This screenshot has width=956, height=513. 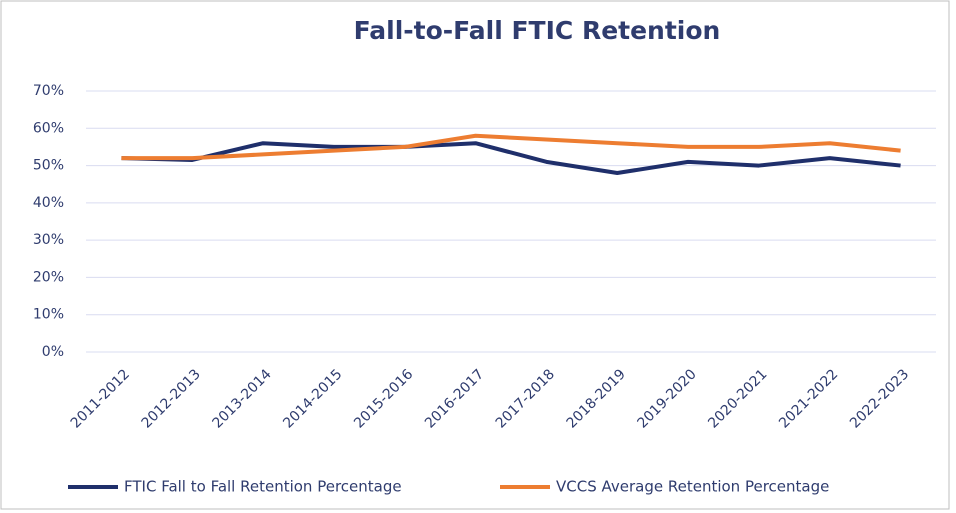 I want to click on legend-label: FTIC Fall to Fall Retention Percentage, so click(x=263, y=487).